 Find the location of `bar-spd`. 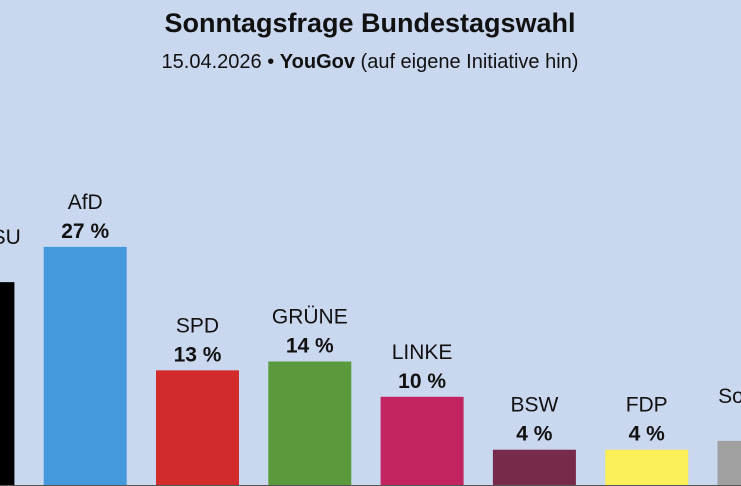

bar-spd is located at coordinates (197, 427).